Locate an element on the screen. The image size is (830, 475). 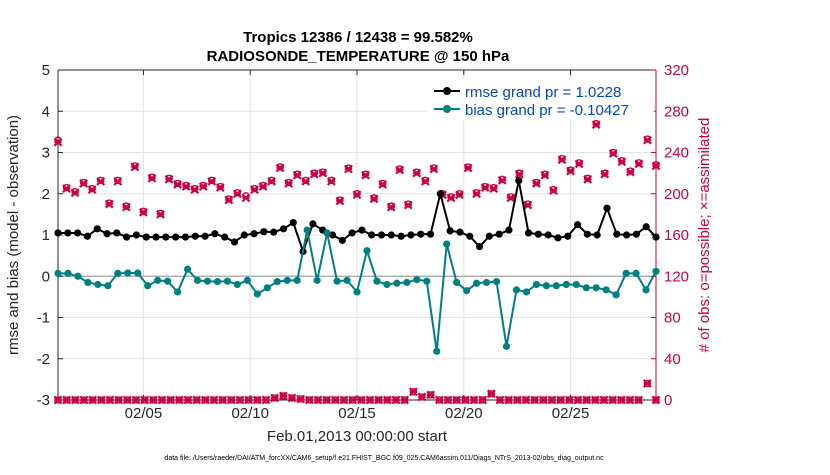
y-tick-label-right: 320 is located at coordinates (676, 70).